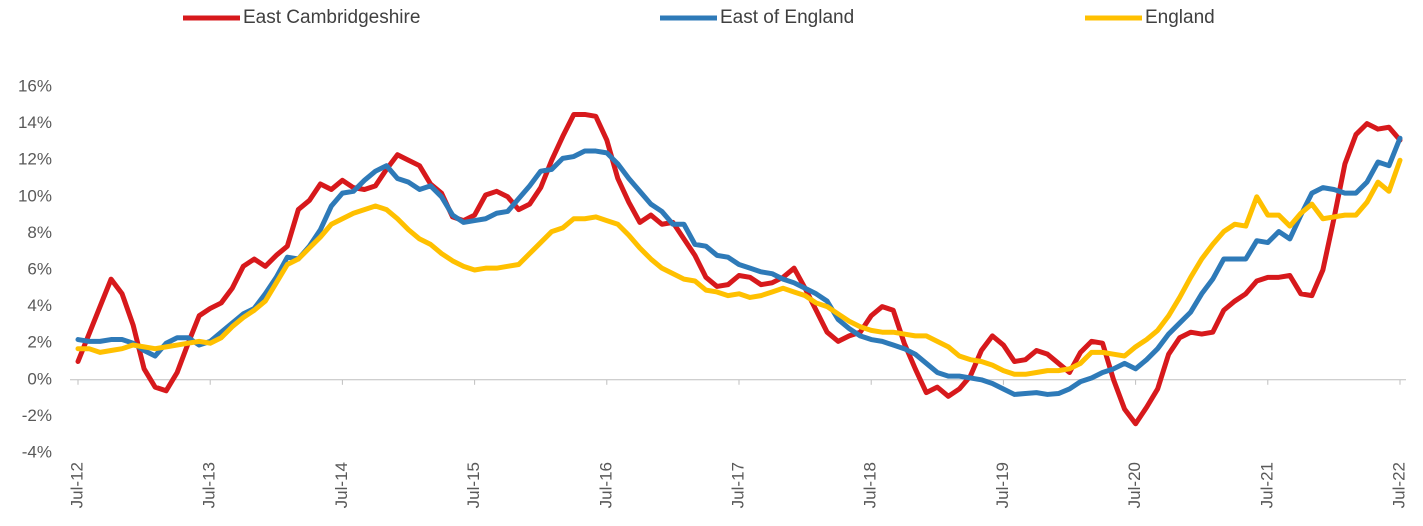 This screenshot has width=1423, height=526. Describe the element at coordinates (35, 159) in the screenshot. I see `y-tick-label: 12%` at that location.